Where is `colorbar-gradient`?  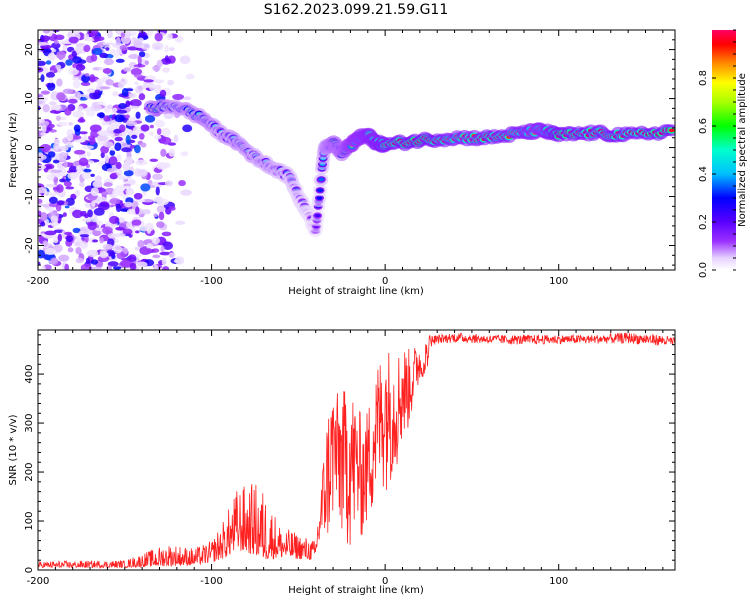 colorbar-gradient is located at coordinates (724, 150).